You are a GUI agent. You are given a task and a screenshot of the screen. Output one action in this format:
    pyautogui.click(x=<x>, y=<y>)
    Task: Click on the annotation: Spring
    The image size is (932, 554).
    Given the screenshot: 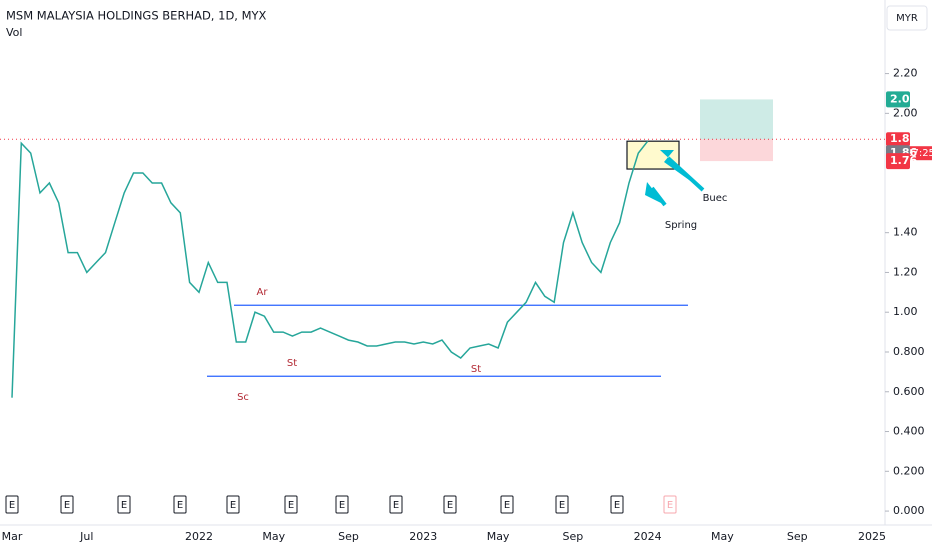 What is the action you would take?
    pyautogui.click(x=681, y=225)
    